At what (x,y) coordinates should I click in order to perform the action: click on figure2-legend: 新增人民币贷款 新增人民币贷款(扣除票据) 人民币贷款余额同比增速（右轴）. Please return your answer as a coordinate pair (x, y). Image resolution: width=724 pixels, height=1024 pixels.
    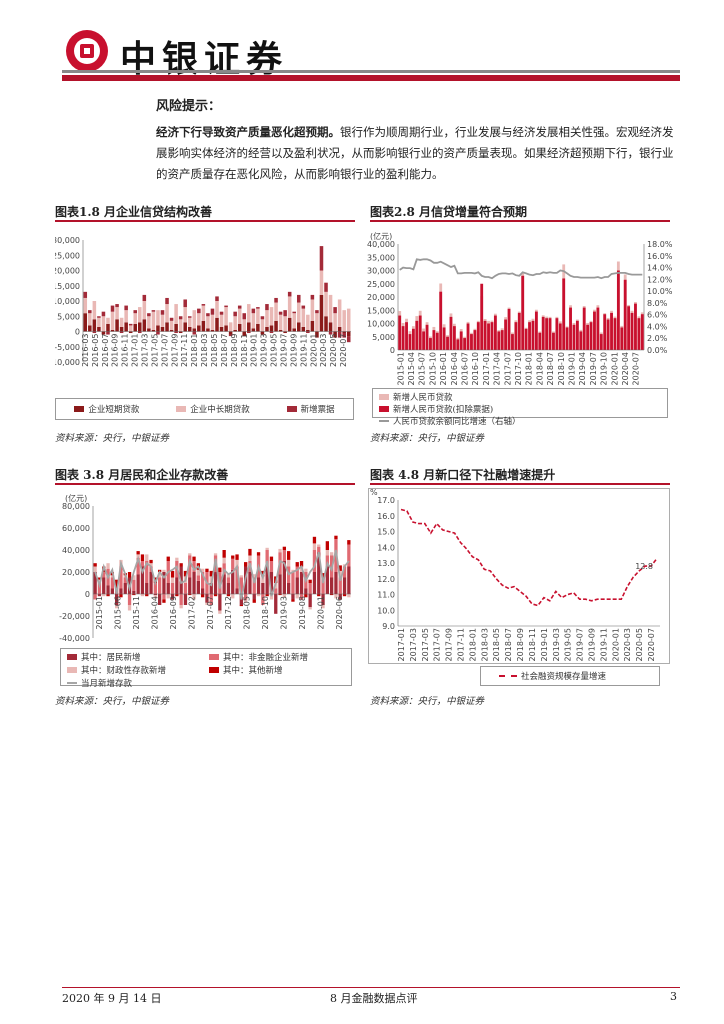
    Looking at the image, I should click on (520, 407).